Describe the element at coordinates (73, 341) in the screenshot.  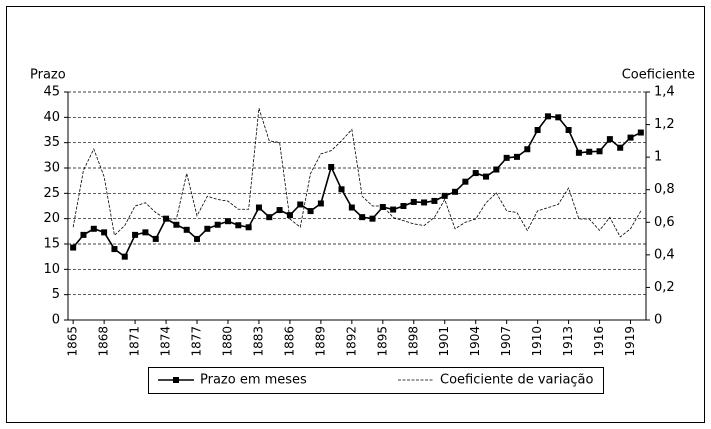
I see `x-tick-label: 1865` at that location.